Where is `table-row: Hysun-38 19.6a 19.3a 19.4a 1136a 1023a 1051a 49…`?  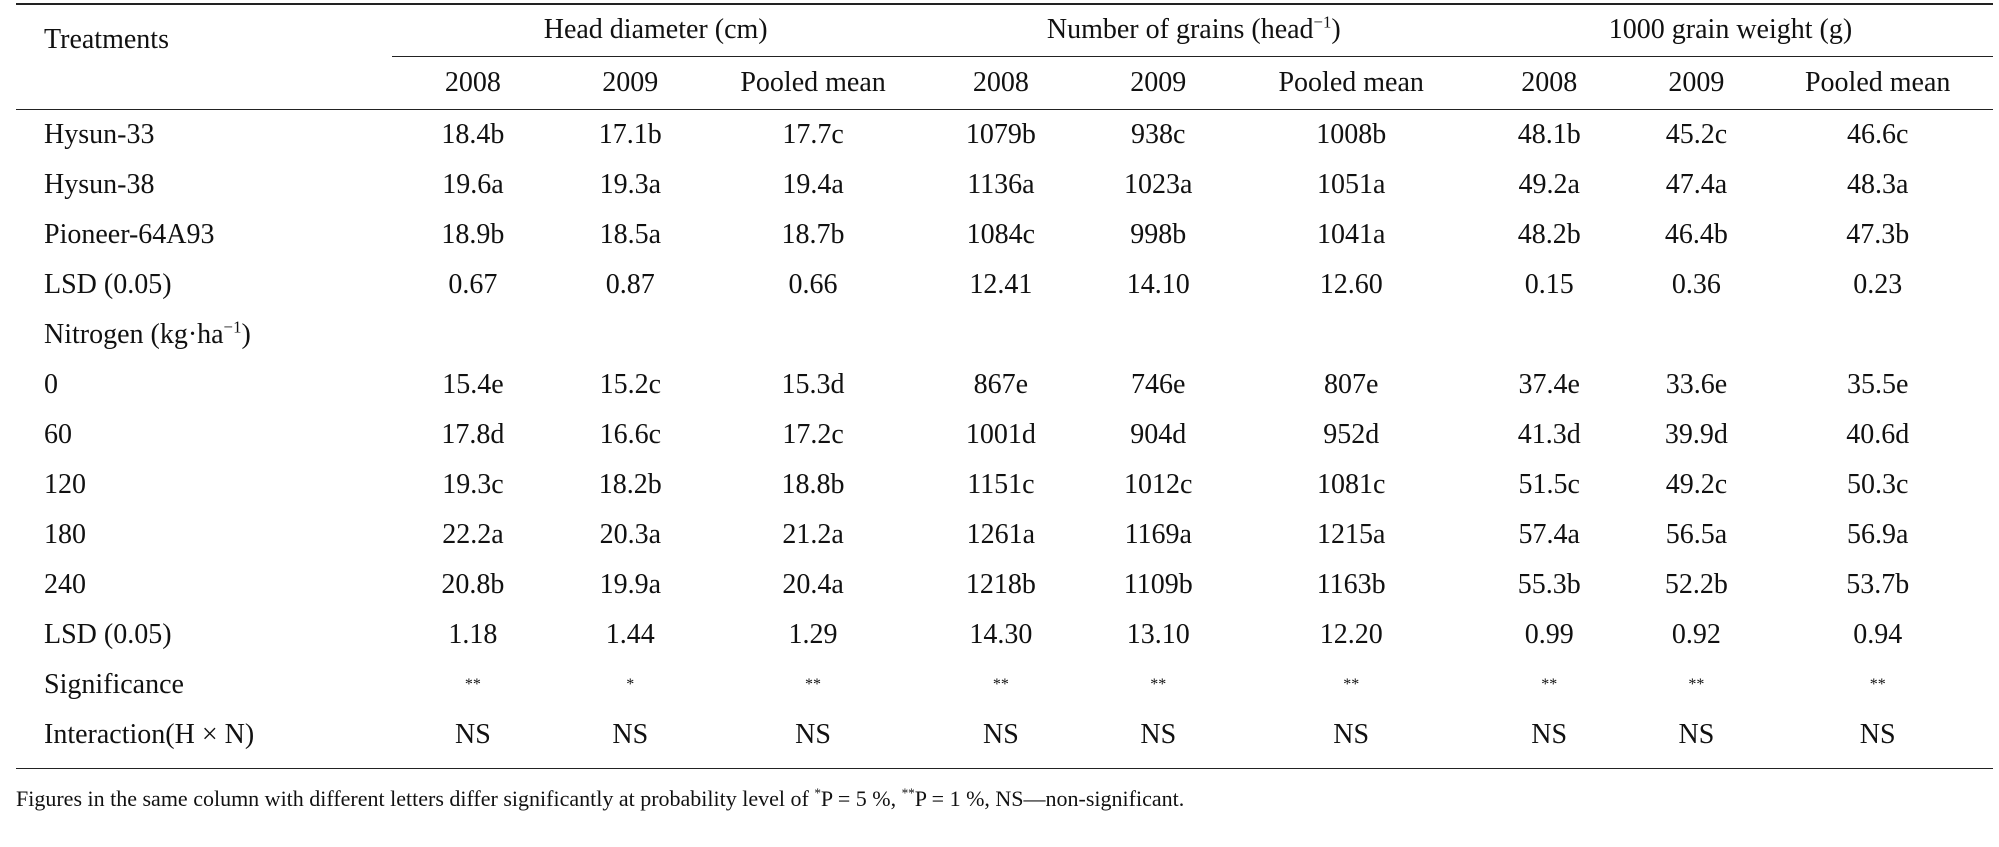 table-row: Hysun-38 19.6a 19.3a 19.4a 1136a 1023a 1051a 49… is located at coordinates (1004, 185).